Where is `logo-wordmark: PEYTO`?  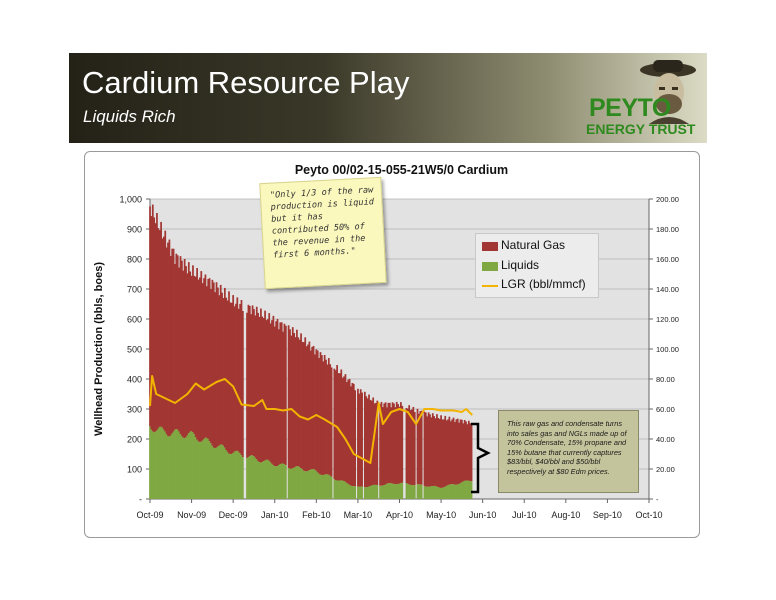
logo-wordmark: PEYTO is located at coordinates (630, 108).